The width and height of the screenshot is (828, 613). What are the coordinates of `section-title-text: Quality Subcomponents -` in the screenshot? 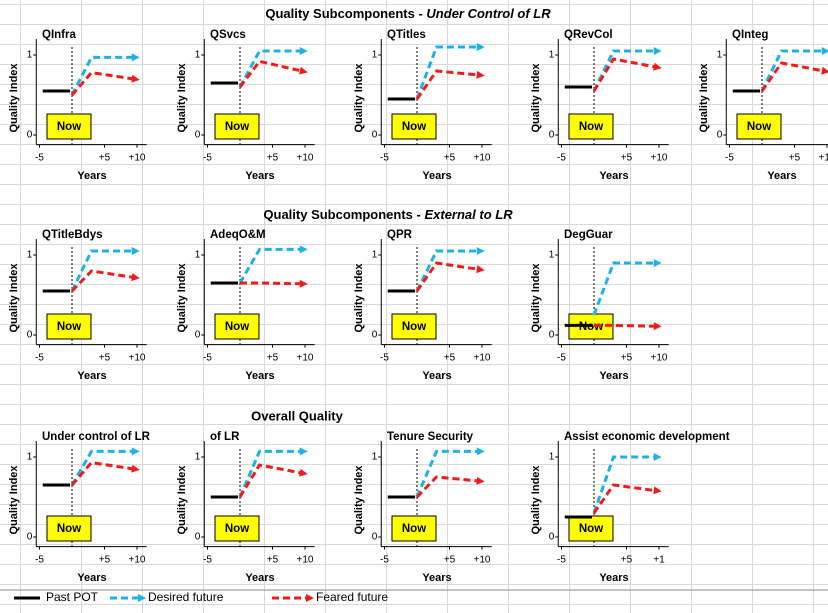 It's located at (345, 13).